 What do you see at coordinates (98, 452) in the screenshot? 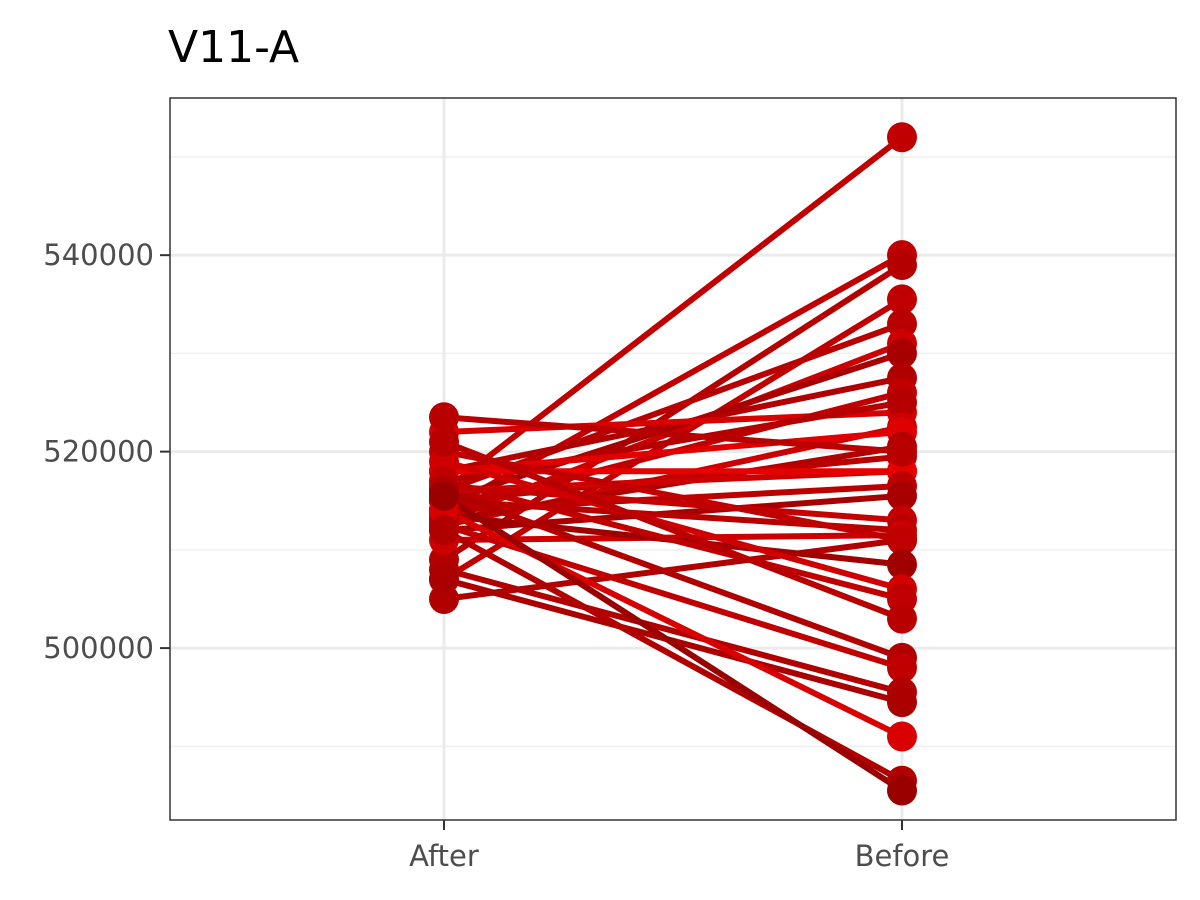
I see `y-tick-label: 520000` at bounding box center [98, 452].